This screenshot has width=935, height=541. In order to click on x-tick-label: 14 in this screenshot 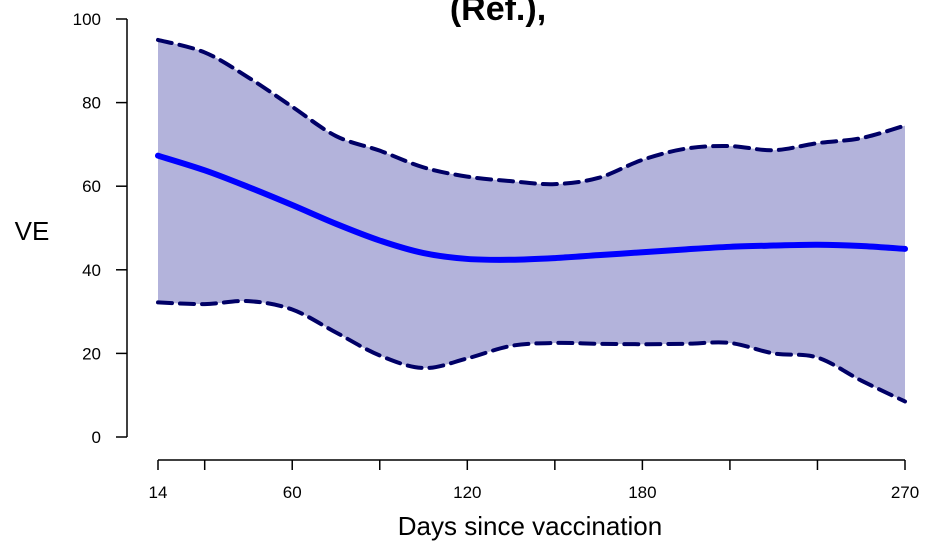, I will do `click(158, 492)`.